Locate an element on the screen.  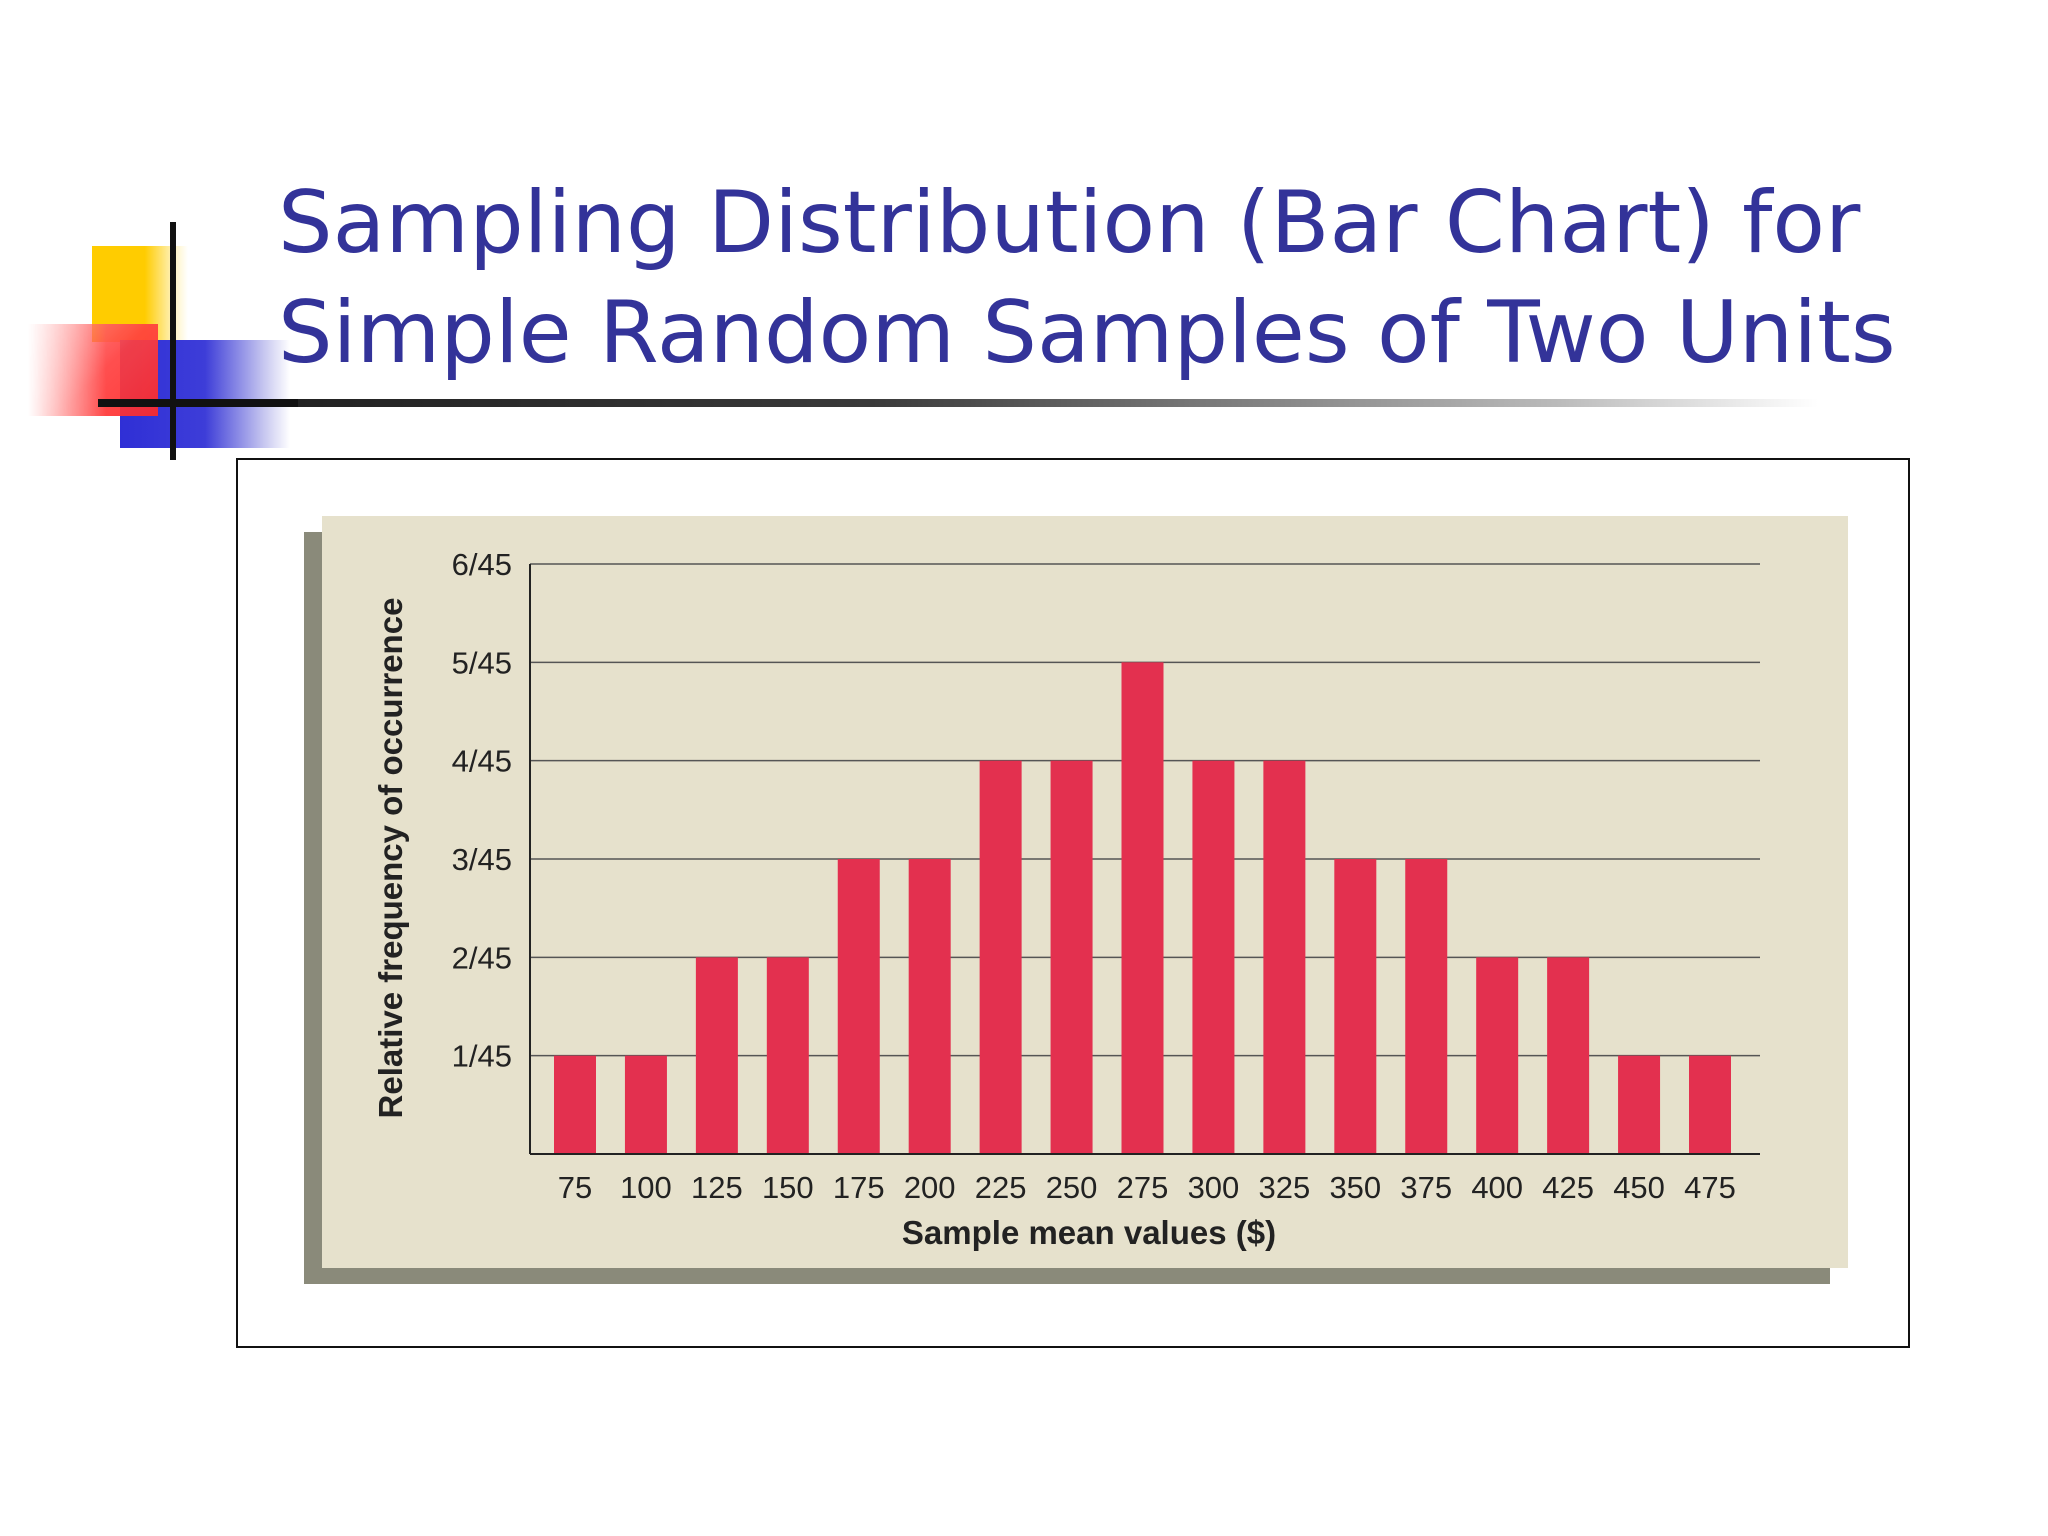
y-tick-label: 6/45 is located at coordinates (482, 564).